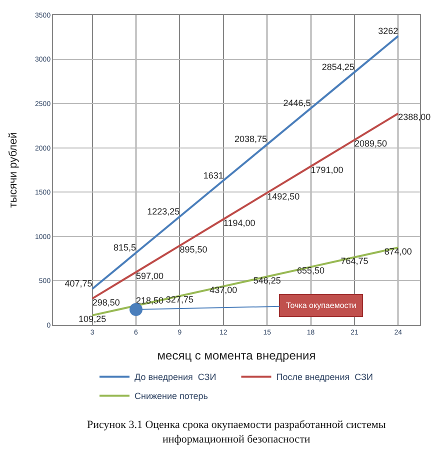 Image resolution: width=435 pixels, height=460 pixels. What do you see at coordinates (321, 305) in the screenshot?
I see `annotation: Точка окупаемости` at bounding box center [321, 305].